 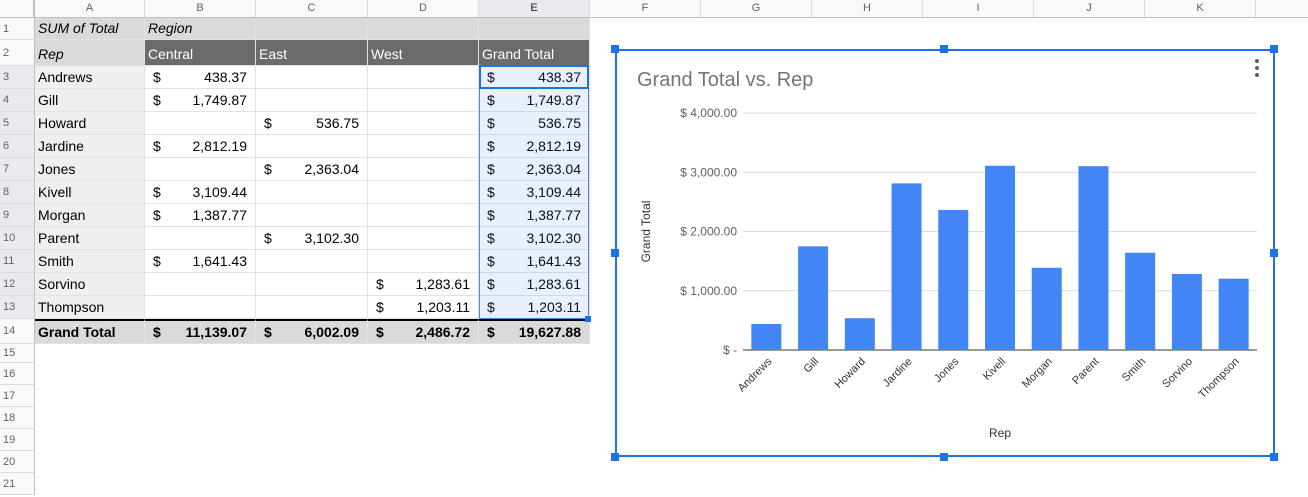 What do you see at coordinates (200, 8) in the screenshot?
I see `column-header-b: B` at bounding box center [200, 8].